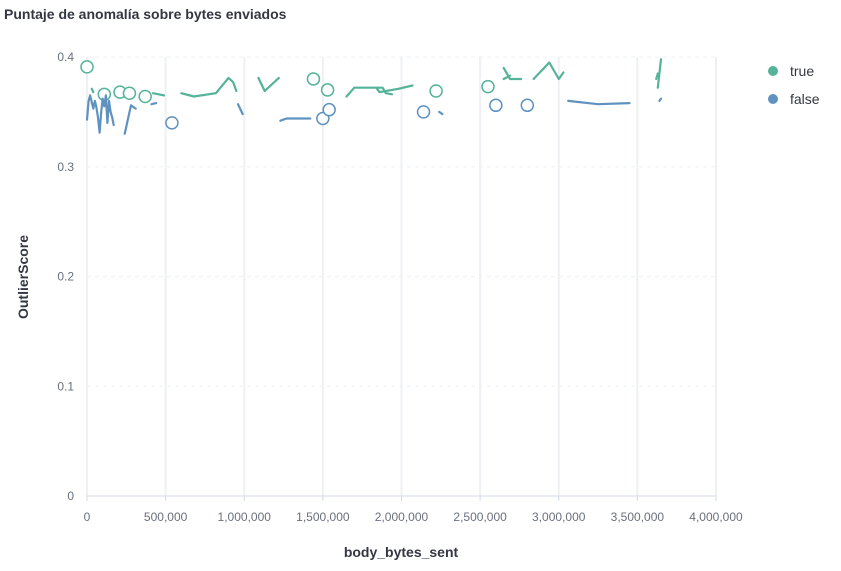  Describe the element at coordinates (65, 167) in the screenshot. I see `y-tick-label: 0.3` at that location.